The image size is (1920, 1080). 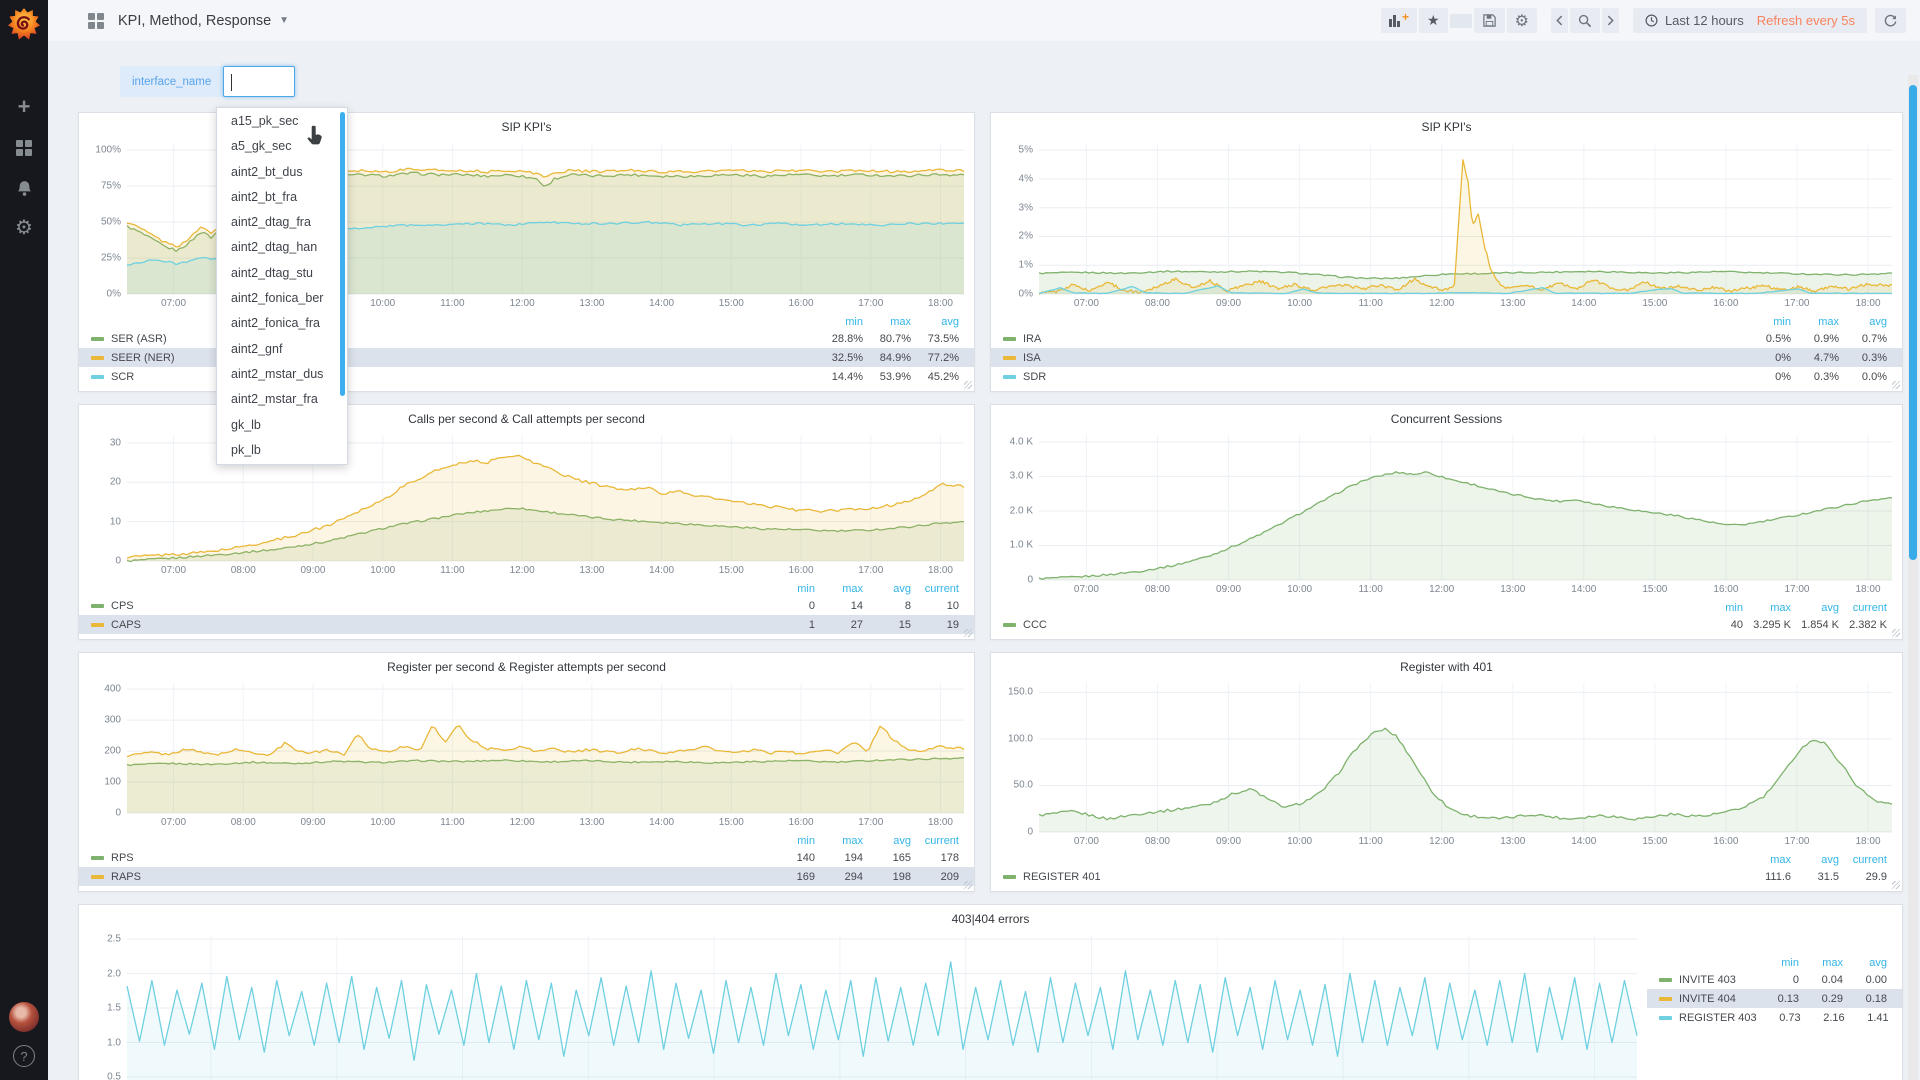 What do you see at coordinates (24, 24) in the screenshot?
I see `grafana-logo` at bounding box center [24, 24].